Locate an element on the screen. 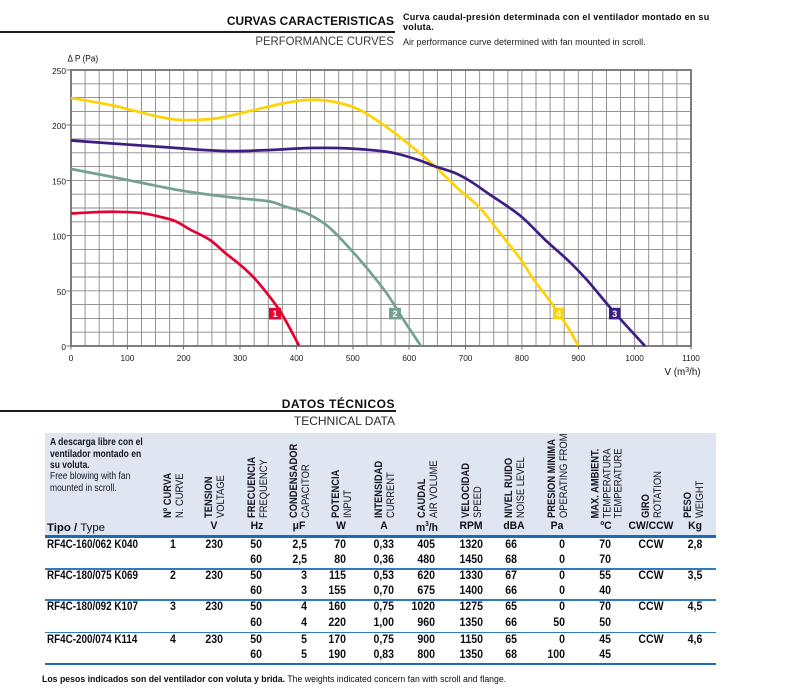 This screenshot has height=696, width=790. svg-text: 150 is located at coordinates (59, 181).